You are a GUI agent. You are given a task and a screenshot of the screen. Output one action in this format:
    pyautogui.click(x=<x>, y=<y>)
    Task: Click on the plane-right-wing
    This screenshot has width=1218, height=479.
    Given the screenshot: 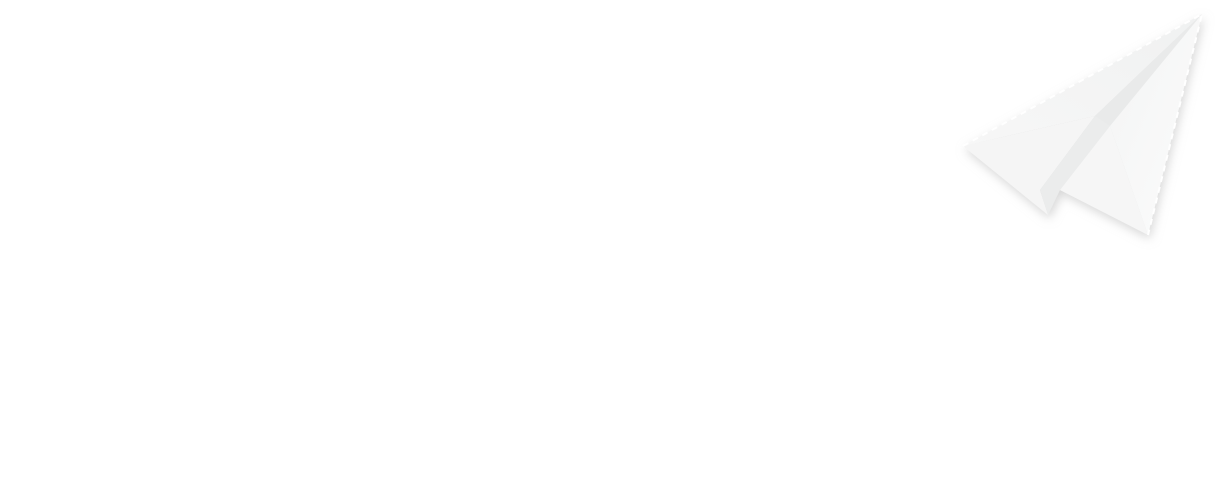 What is the action you would take?
    pyautogui.click(x=1156, y=124)
    